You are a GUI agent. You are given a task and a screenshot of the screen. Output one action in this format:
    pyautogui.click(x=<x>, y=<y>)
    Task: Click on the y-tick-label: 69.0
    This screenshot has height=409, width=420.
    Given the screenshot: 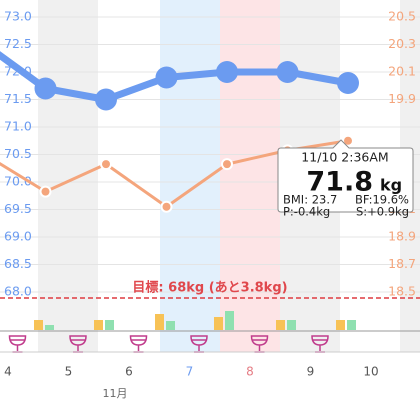 What is the action you would take?
    pyautogui.click(x=18, y=236)
    